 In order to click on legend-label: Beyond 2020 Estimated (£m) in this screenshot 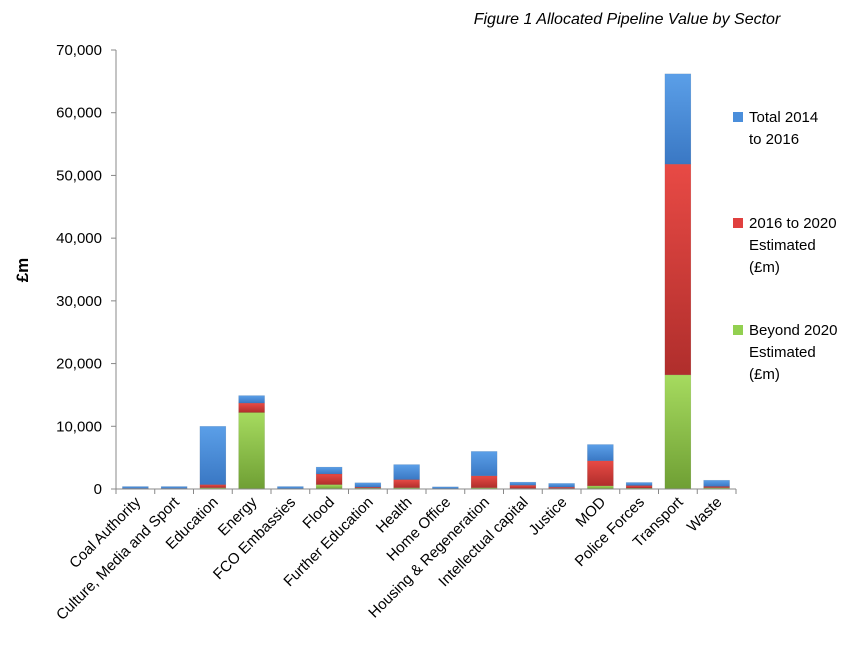, I will do `click(793, 352)`.